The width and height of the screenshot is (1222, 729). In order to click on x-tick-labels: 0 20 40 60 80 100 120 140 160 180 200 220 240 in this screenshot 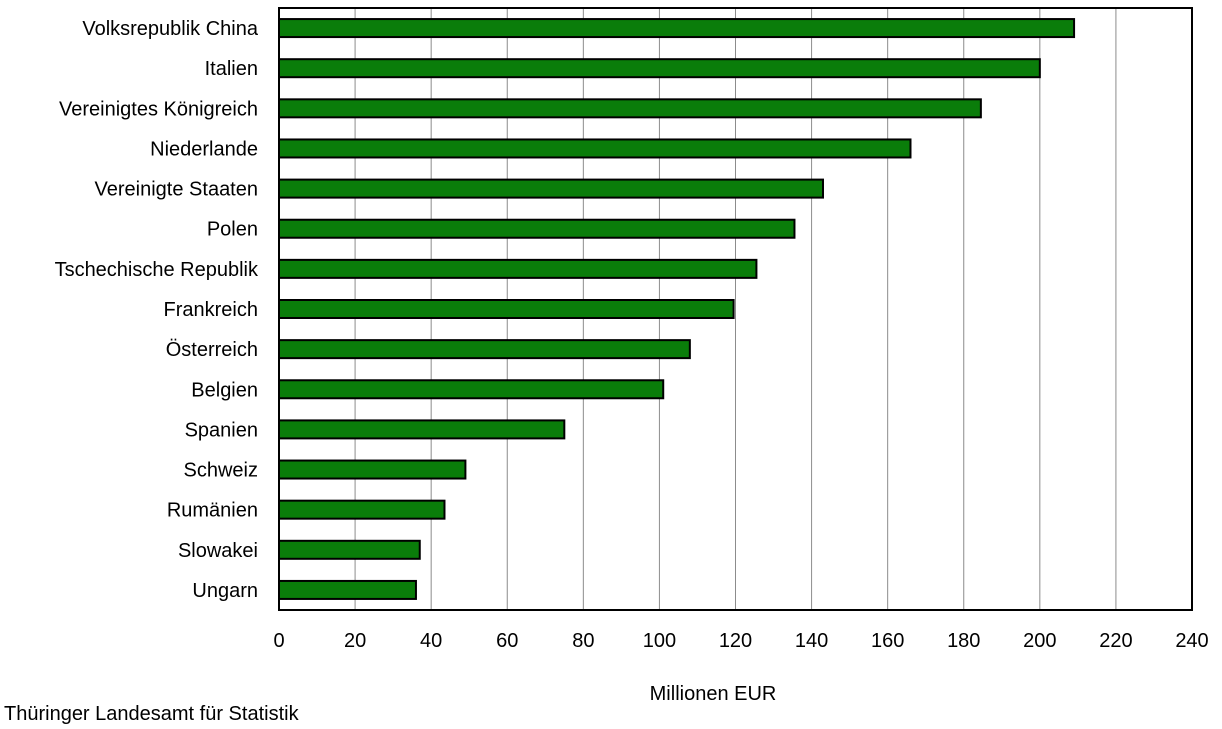, I will do `click(740, 641)`.